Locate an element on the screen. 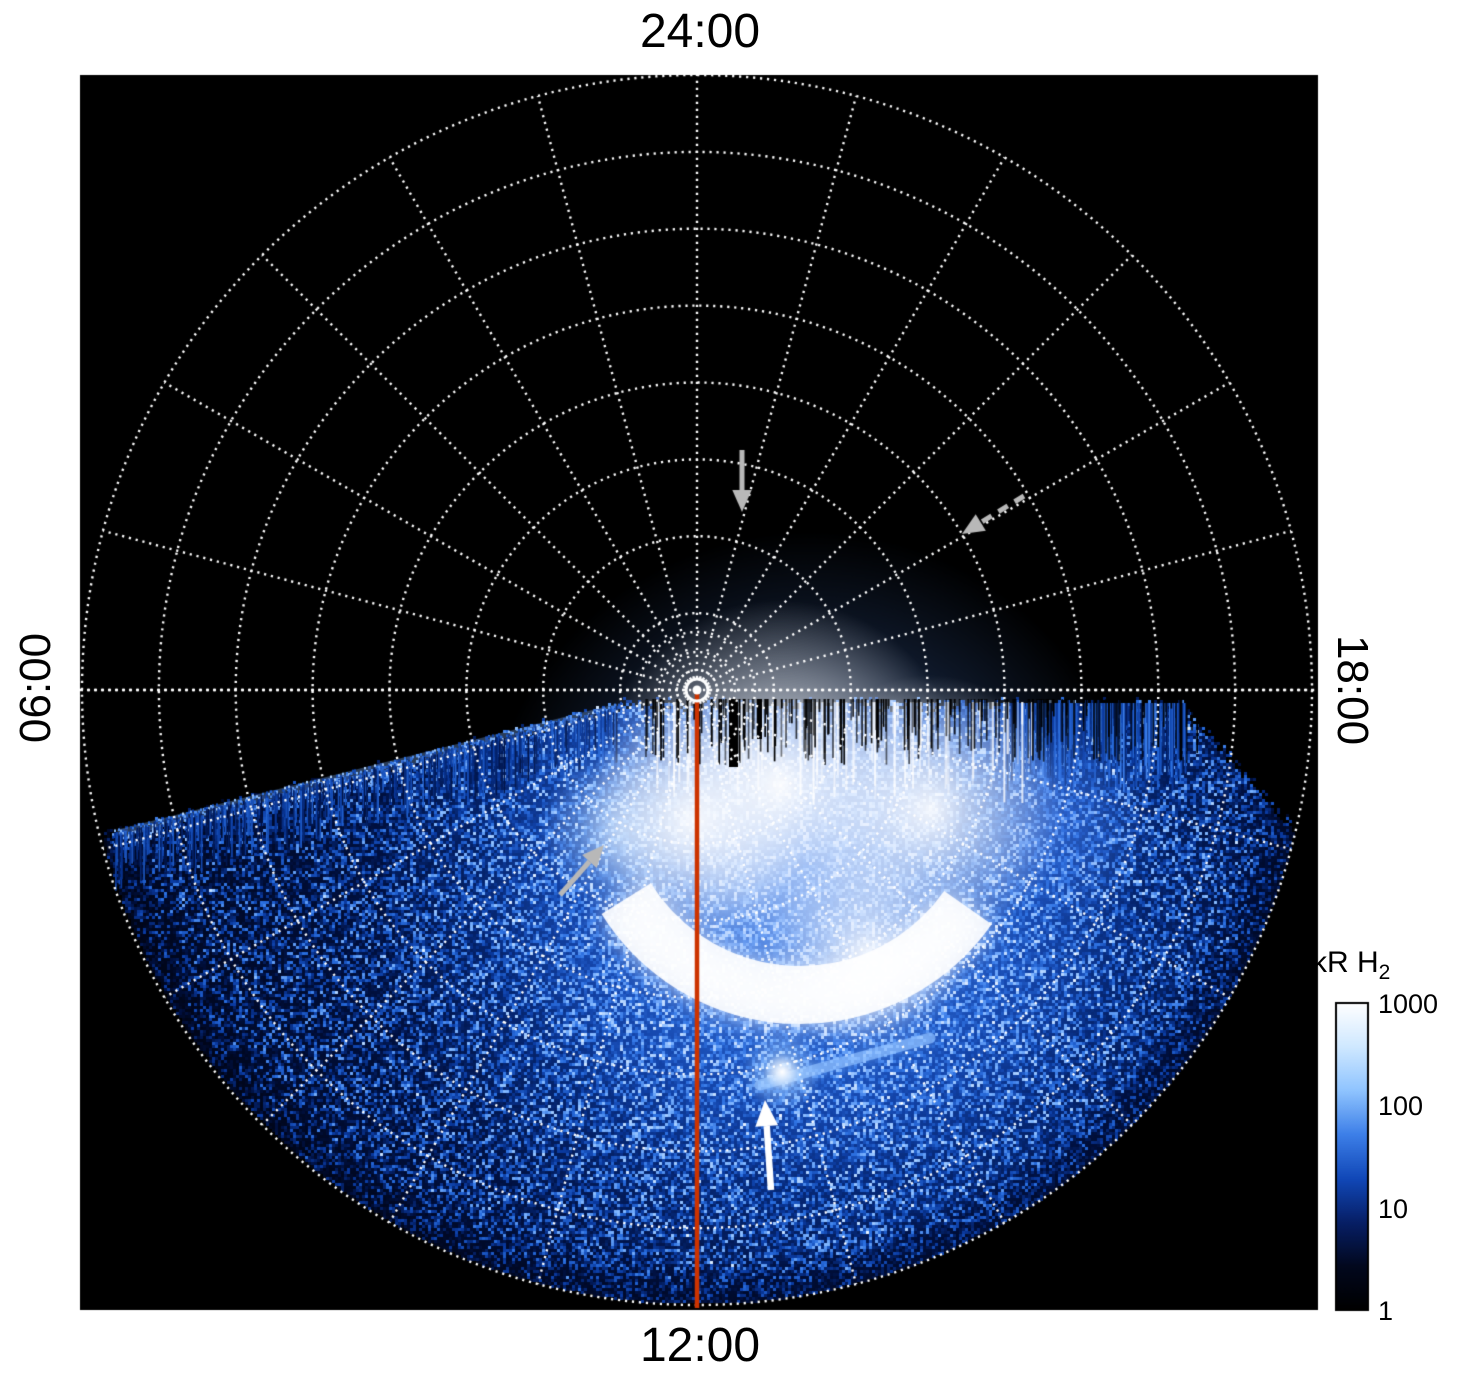 The width and height of the screenshot is (1480, 1384). colorbar-title-subscript: 2 is located at coordinates (1384, 972).